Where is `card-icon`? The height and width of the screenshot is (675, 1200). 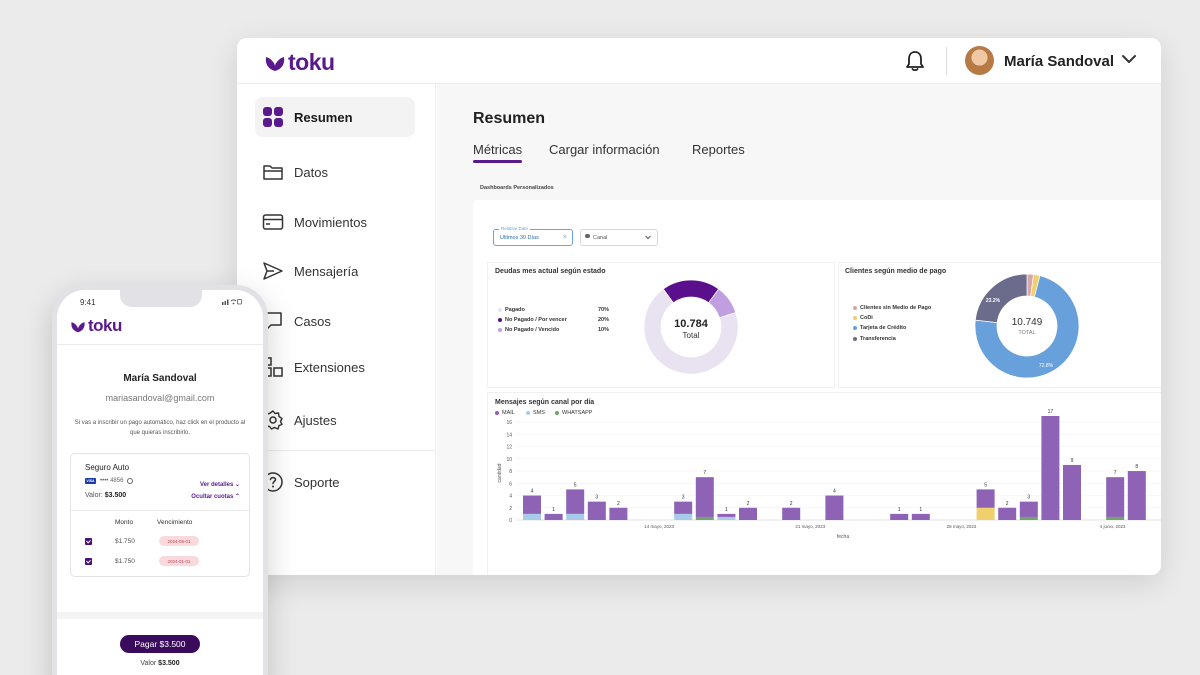
card-icon is located at coordinates (273, 222).